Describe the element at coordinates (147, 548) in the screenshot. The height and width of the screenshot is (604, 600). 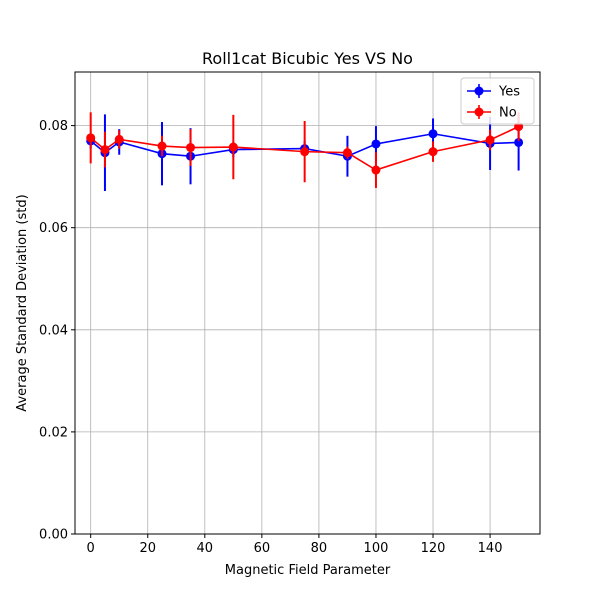
I see `x-tick-label: 20` at that location.